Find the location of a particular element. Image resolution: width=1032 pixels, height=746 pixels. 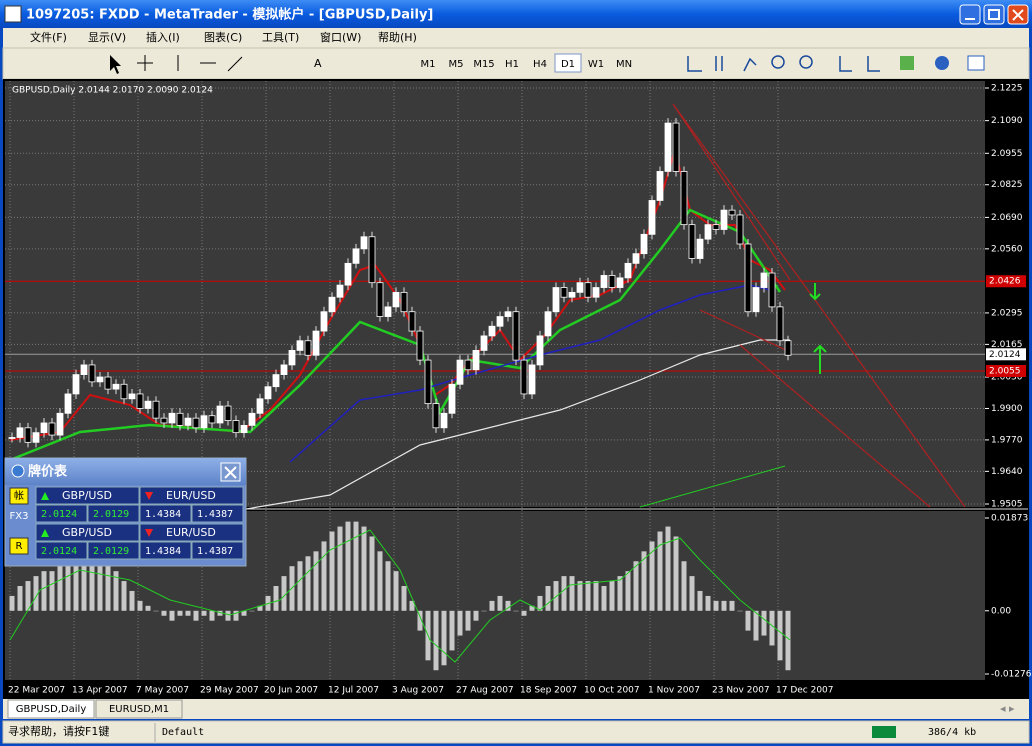

timeframe-button: M5 is located at coordinates (456, 64).